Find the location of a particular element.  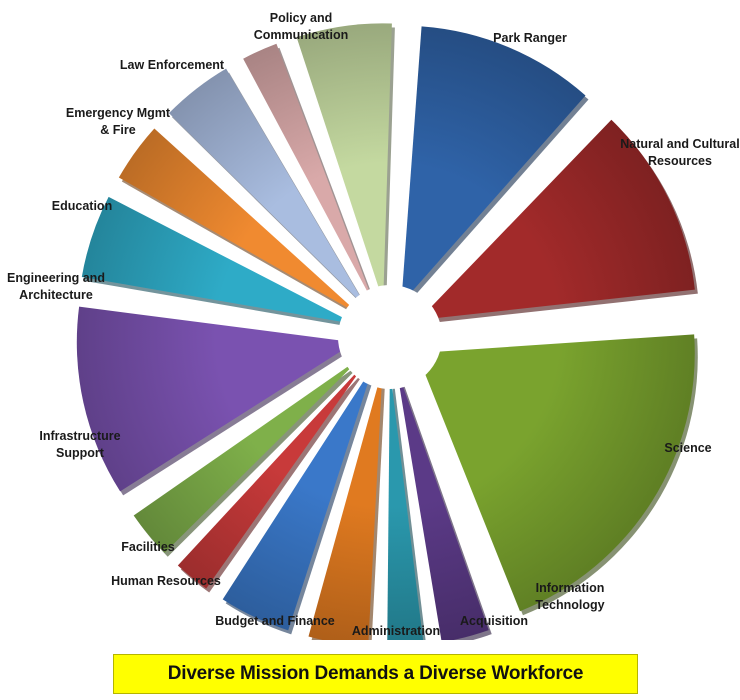

pie-slice-human-resources is located at coordinates (272, 475).